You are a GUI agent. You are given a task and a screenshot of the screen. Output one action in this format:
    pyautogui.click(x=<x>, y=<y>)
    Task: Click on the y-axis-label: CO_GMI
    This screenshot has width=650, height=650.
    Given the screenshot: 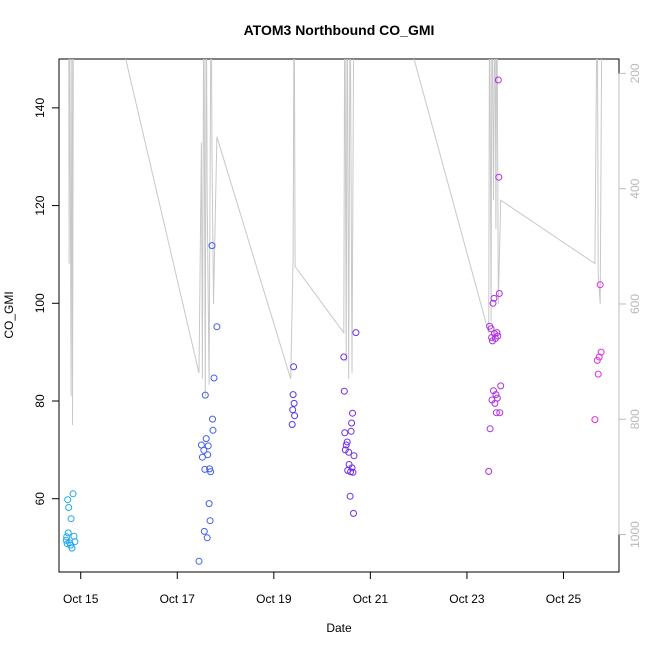 What is the action you would take?
    pyautogui.click(x=9, y=314)
    